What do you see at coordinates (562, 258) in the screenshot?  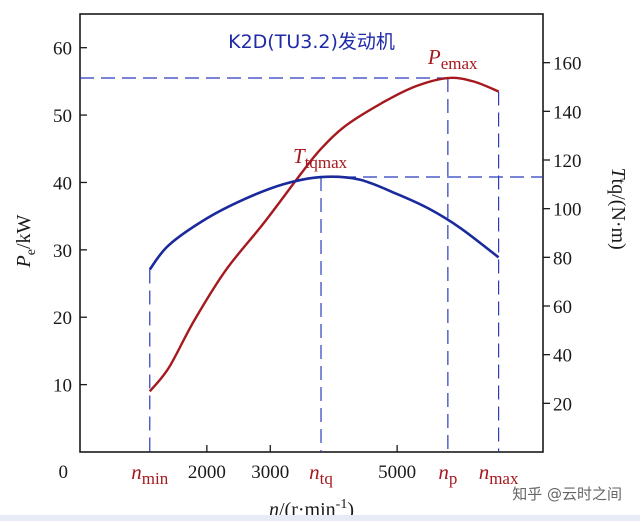 I see `y-right-tick-label: 80` at bounding box center [562, 258].